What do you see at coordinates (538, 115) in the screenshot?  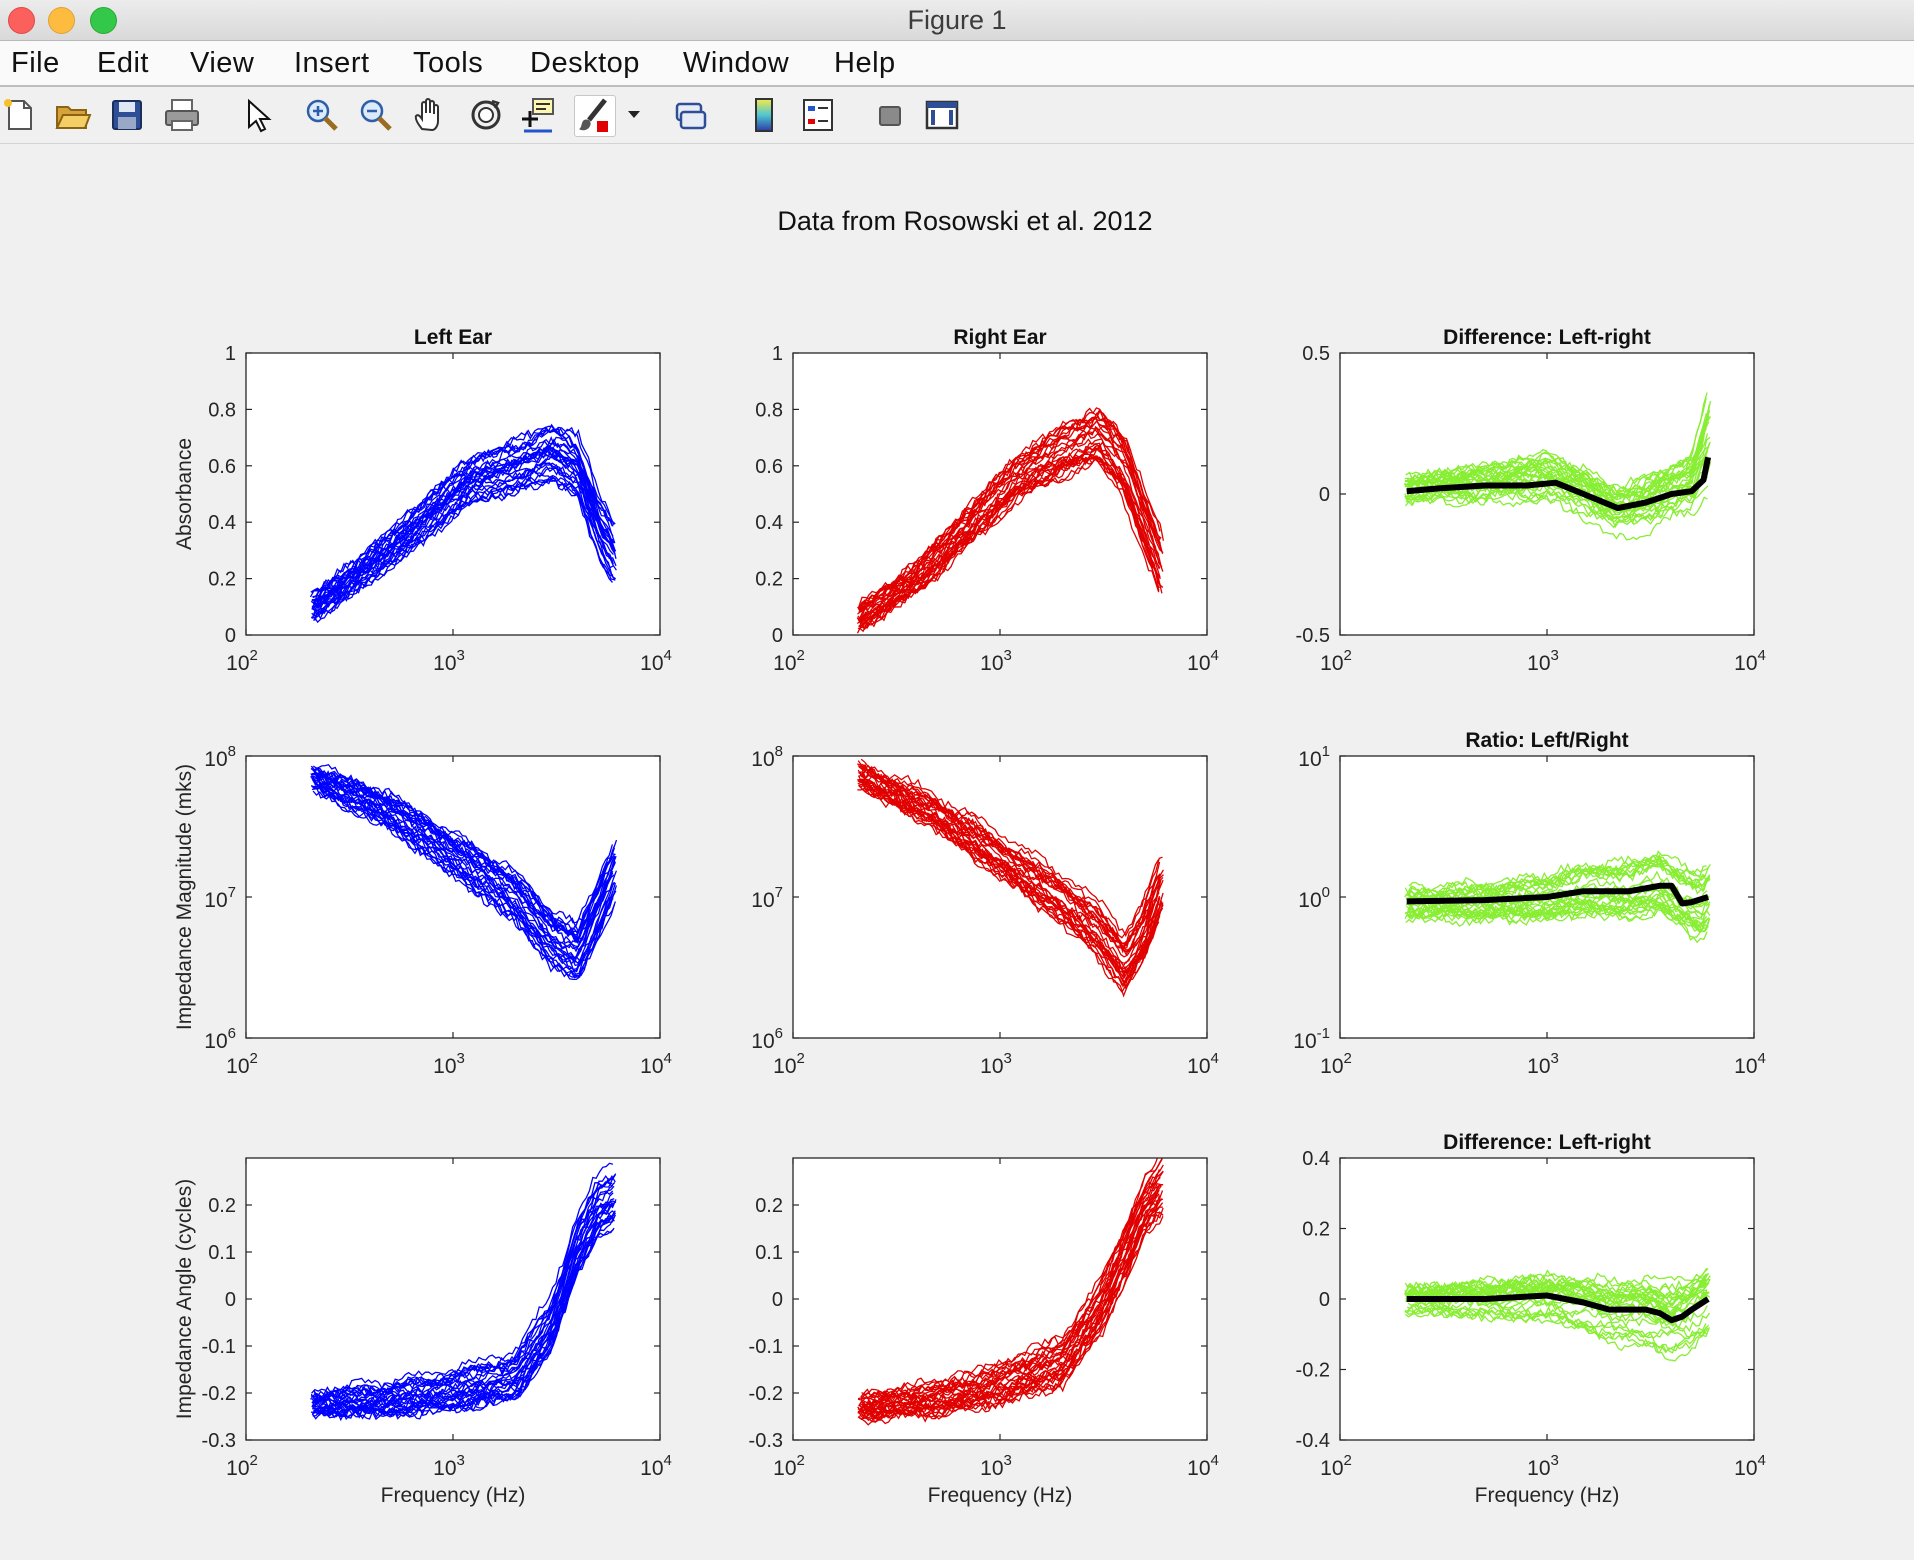 I see `data-cursor-icon` at bounding box center [538, 115].